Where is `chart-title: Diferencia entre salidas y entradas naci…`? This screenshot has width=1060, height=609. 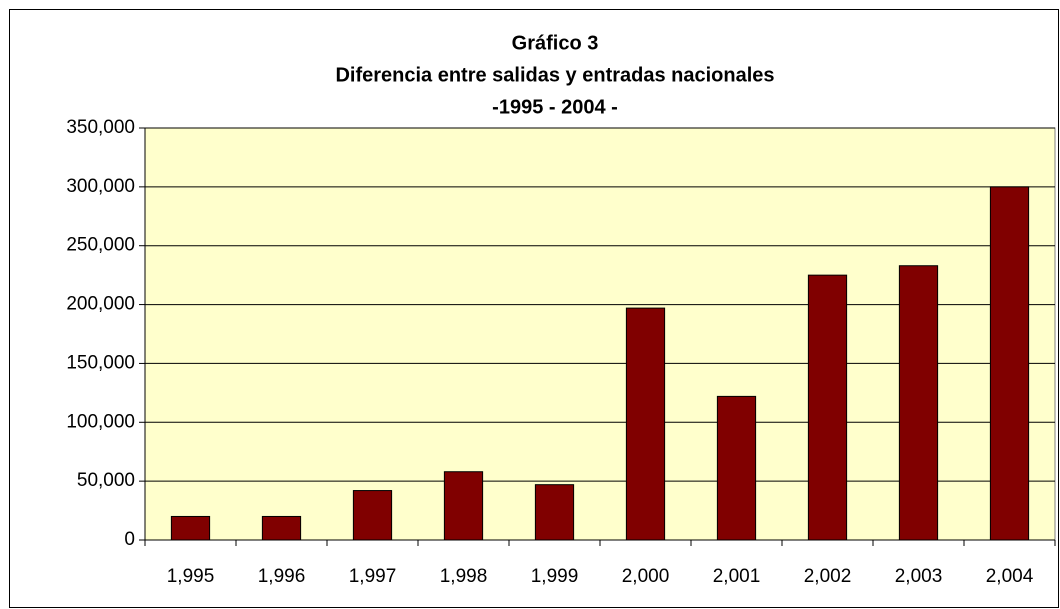 chart-title: Diferencia entre salidas y entradas naci… is located at coordinates (554, 75).